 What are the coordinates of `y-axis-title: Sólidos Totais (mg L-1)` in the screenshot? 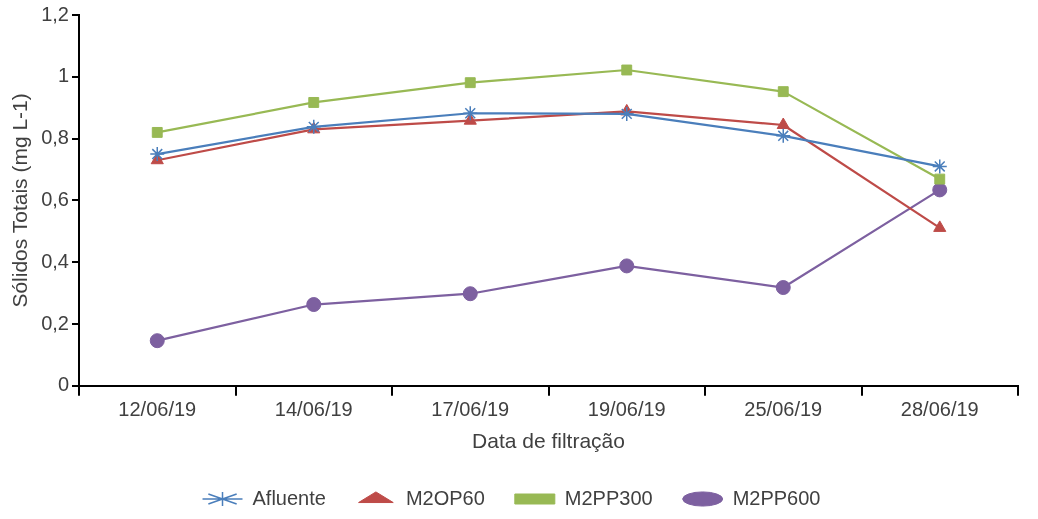 It's located at (20, 200).